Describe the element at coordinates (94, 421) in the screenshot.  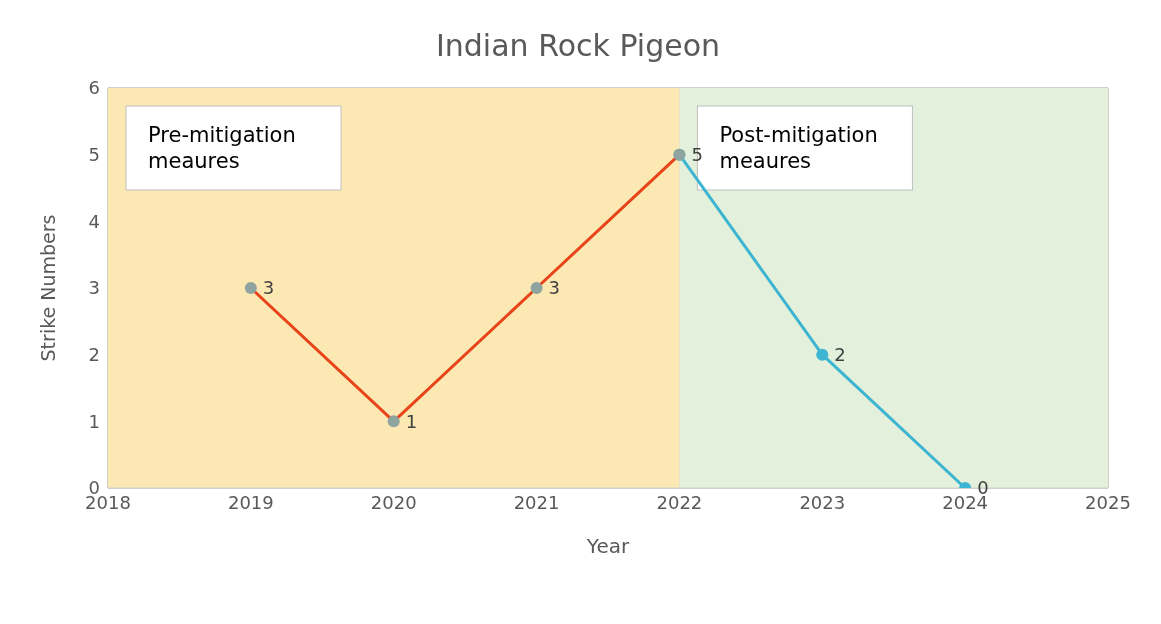
I see `y-tick-label: 1` at that location.